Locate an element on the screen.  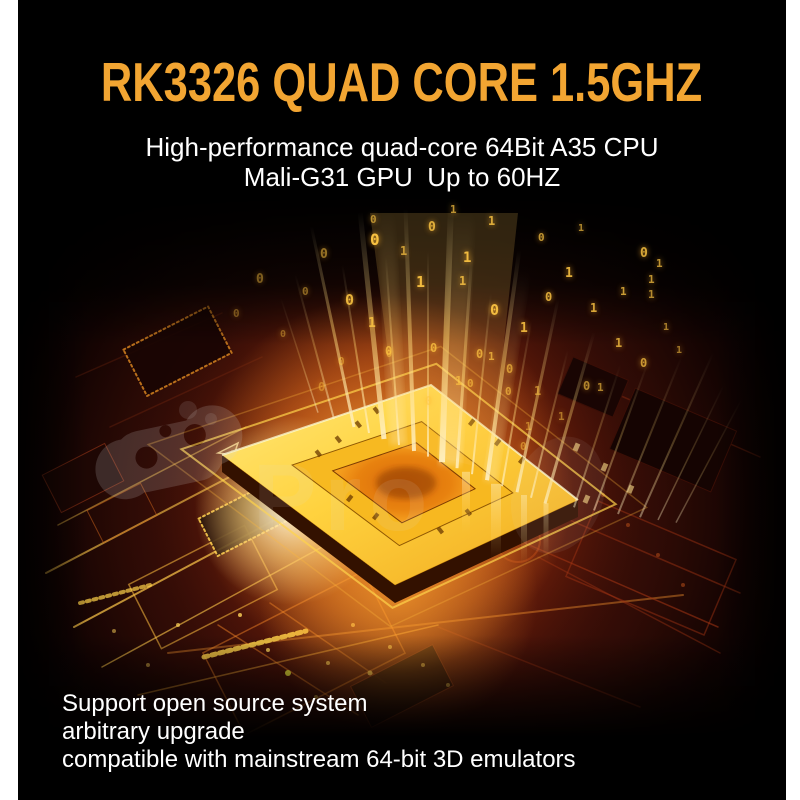
watermark: Pro is located at coordinates (350, 477).